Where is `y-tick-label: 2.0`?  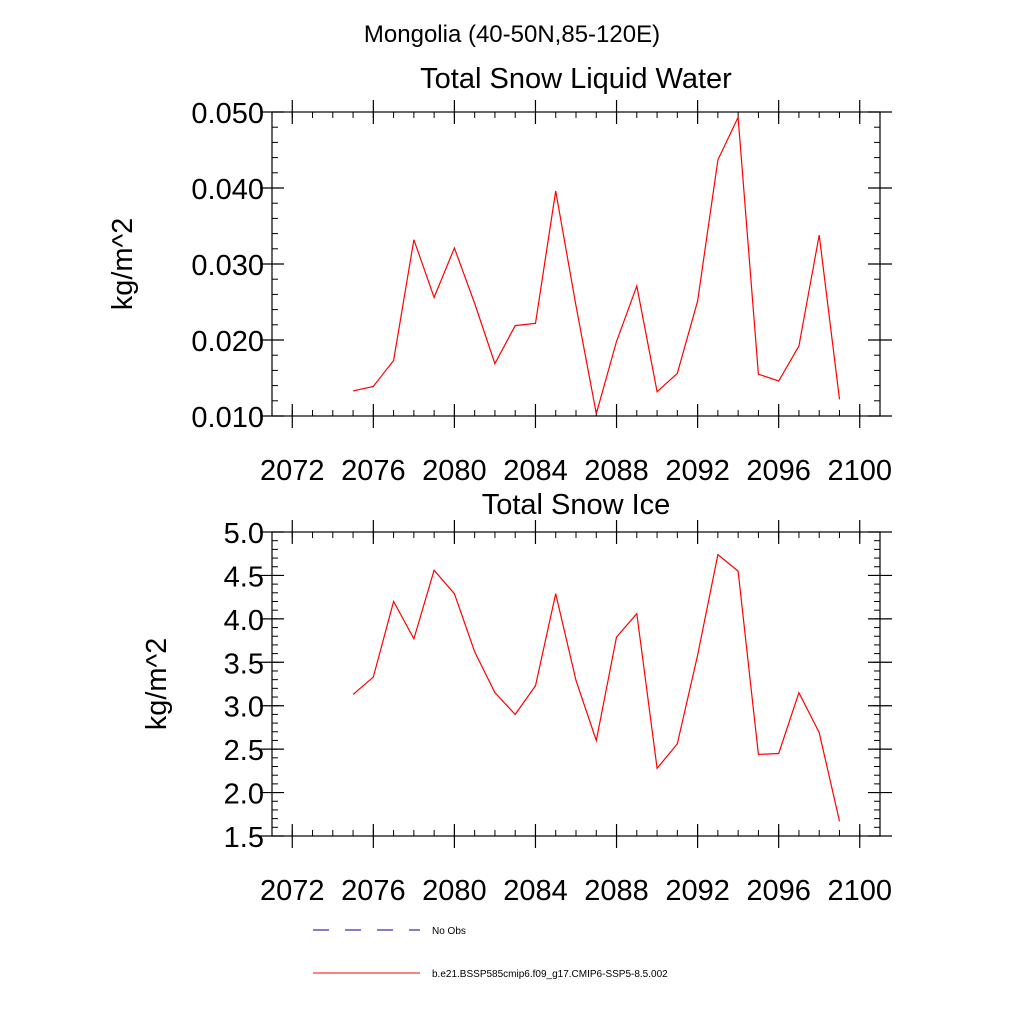 y-tick-label: 2.0 is located at coordinates (244, 795).